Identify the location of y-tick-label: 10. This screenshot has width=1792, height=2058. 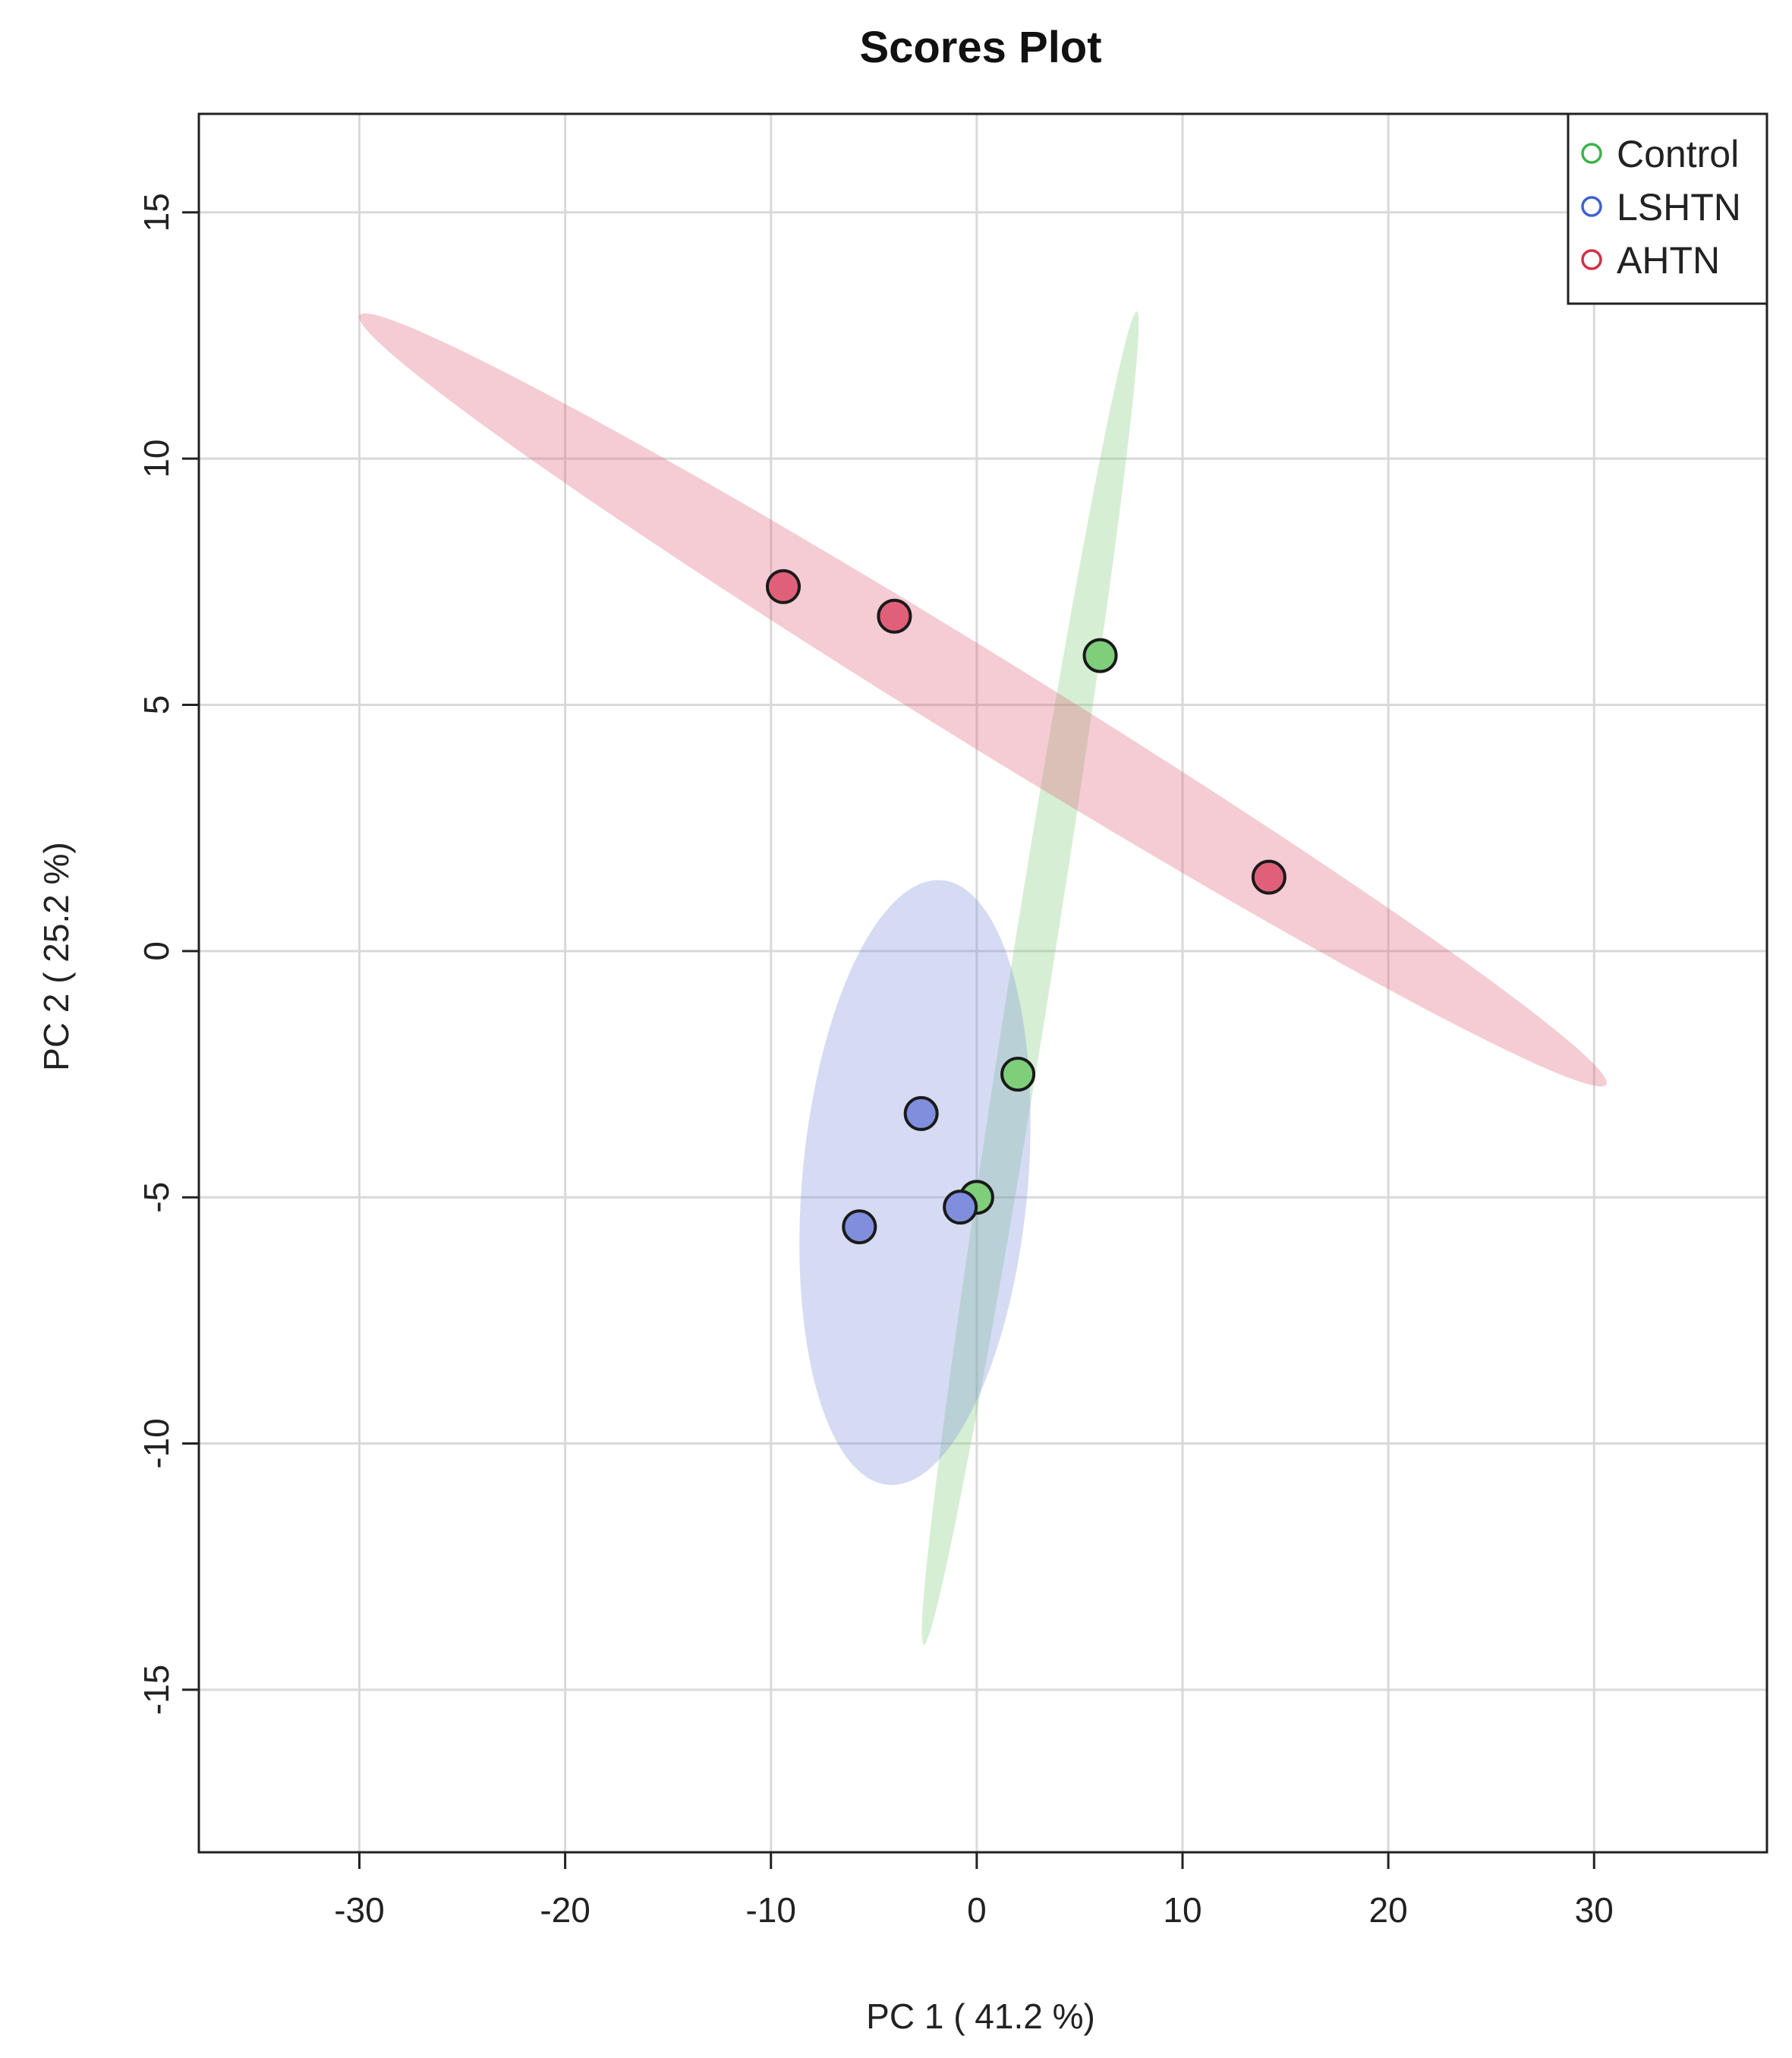
(156, 459).